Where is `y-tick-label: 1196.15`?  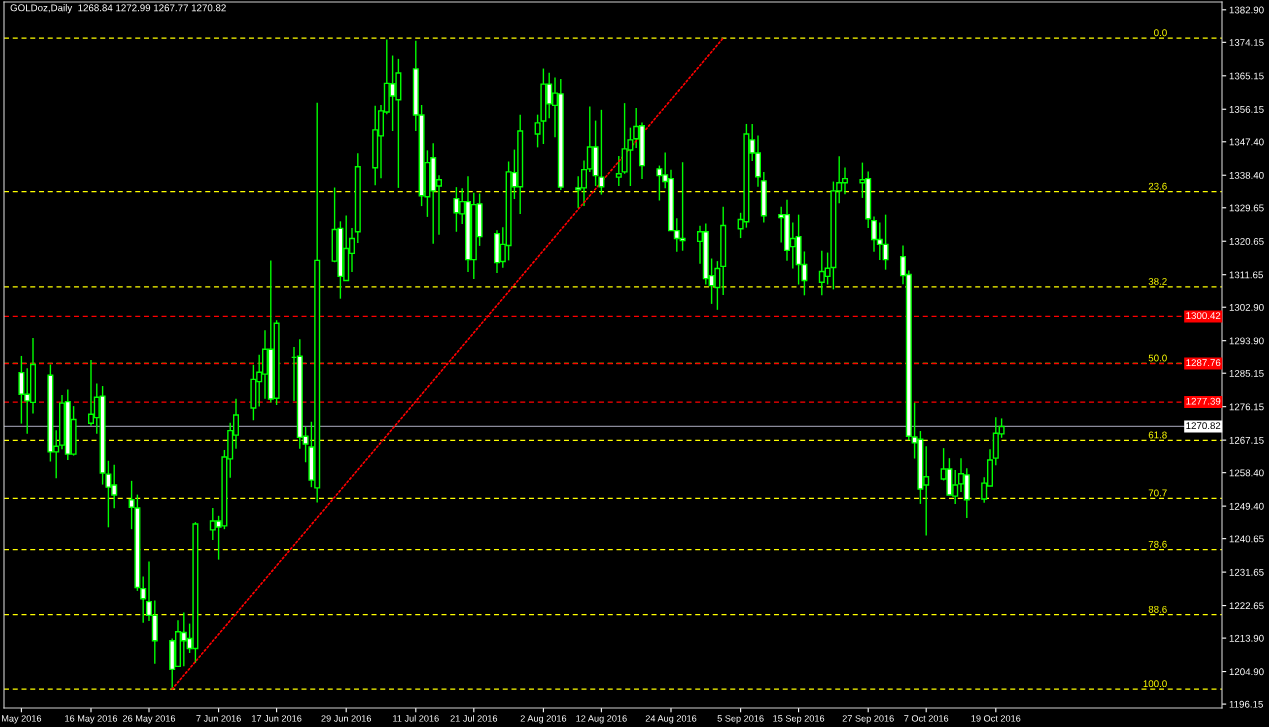
y-tick-label: 1196.15 is located at coordinates (1246, 704).